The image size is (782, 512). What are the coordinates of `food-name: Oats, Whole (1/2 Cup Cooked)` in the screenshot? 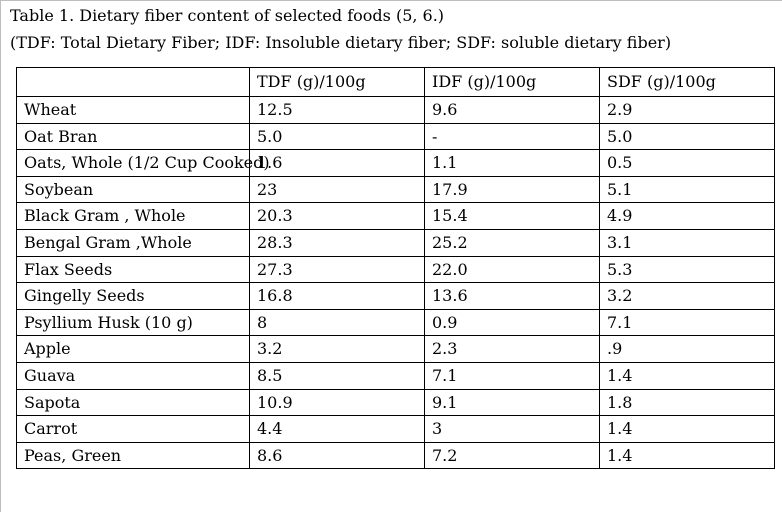 It's located at (143, 163).